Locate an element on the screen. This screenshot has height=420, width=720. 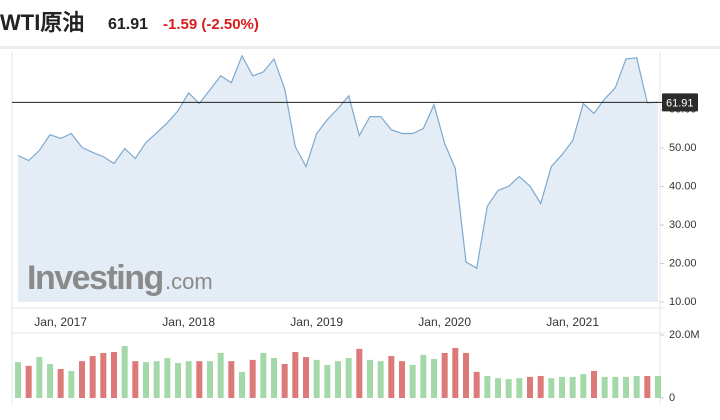
y-tick-label: 20.00 is located at coordinates (683, 263).